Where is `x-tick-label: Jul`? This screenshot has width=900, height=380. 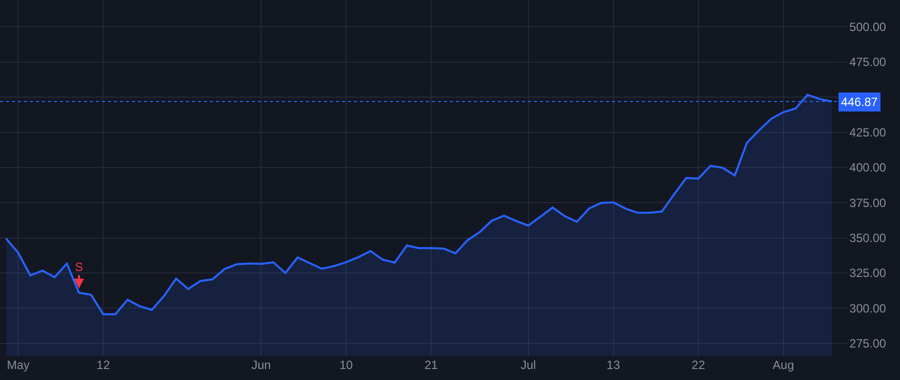
x-tick-label: Jul is located at coordinates (528, 365).